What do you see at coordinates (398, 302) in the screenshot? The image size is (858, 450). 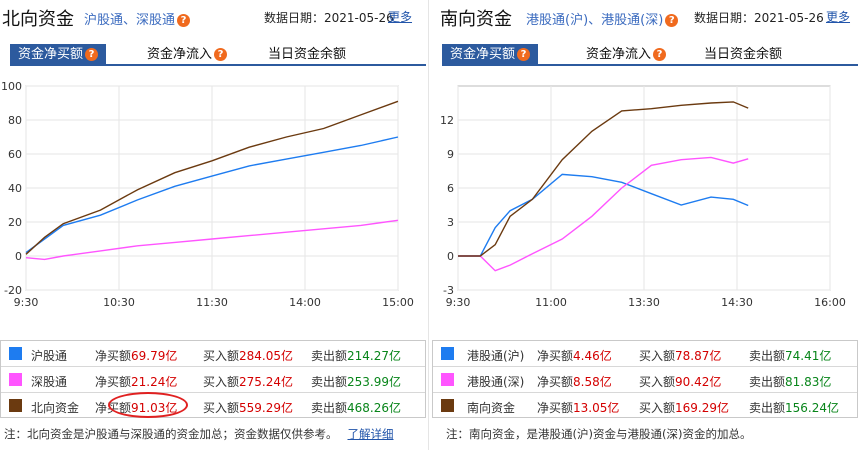 I see `x-tick-label: 15:00` at bounding box center [398, 302].